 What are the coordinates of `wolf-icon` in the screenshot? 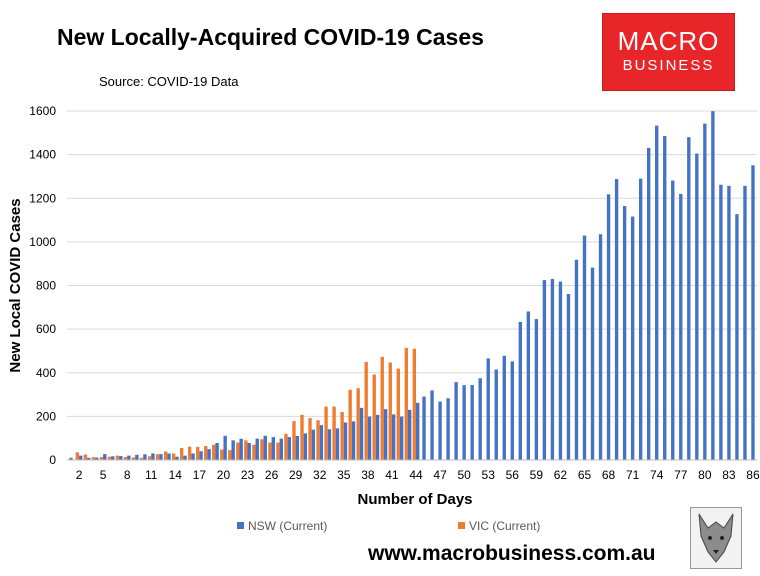 It's located at (716, 538).